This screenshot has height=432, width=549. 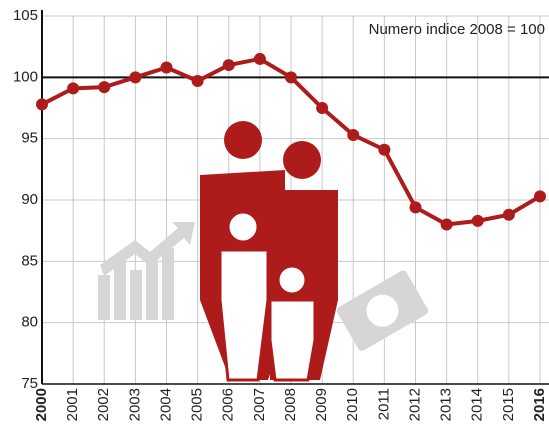 I want to click on x-tick-label: 2001, so click(x=72, y=404).